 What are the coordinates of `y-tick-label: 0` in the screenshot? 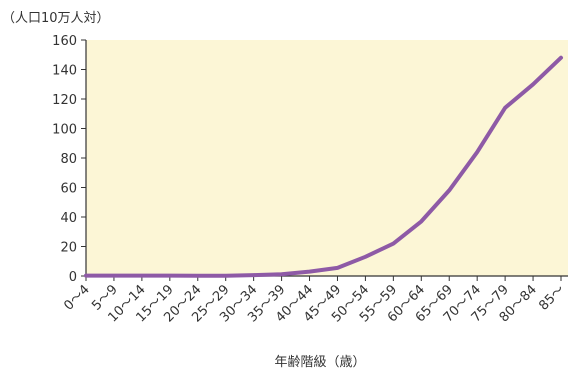 It's located at (73, 277).